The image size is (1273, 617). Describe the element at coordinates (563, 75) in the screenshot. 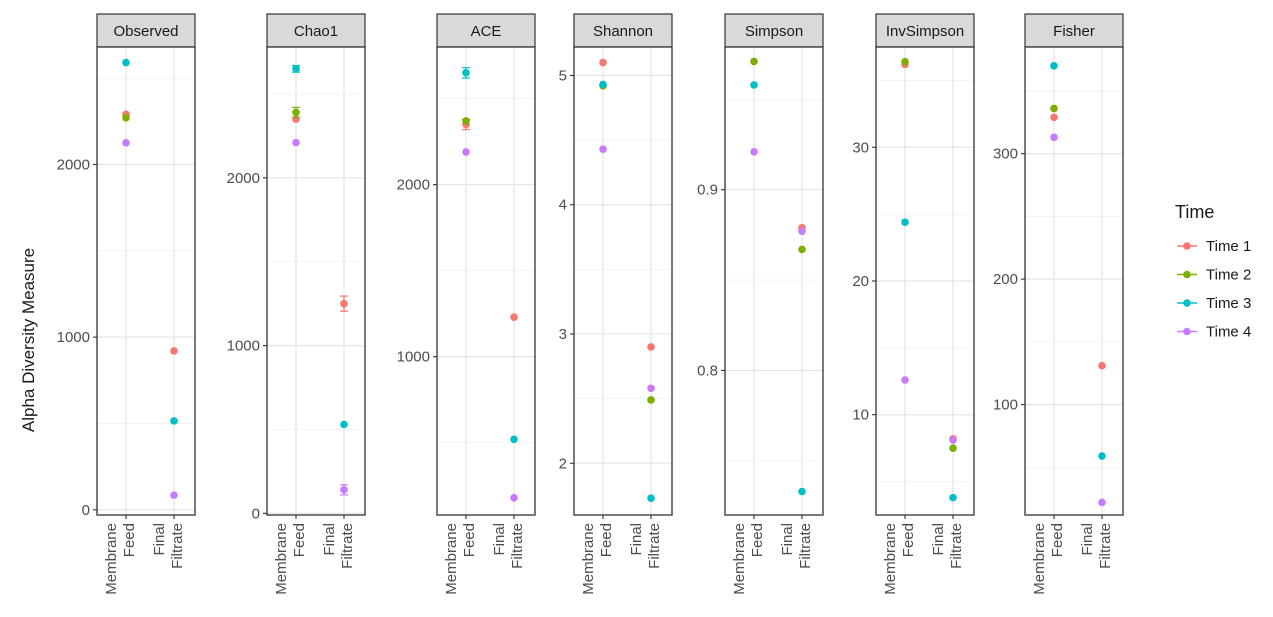

I see `y-tick-label: 5` at that location.